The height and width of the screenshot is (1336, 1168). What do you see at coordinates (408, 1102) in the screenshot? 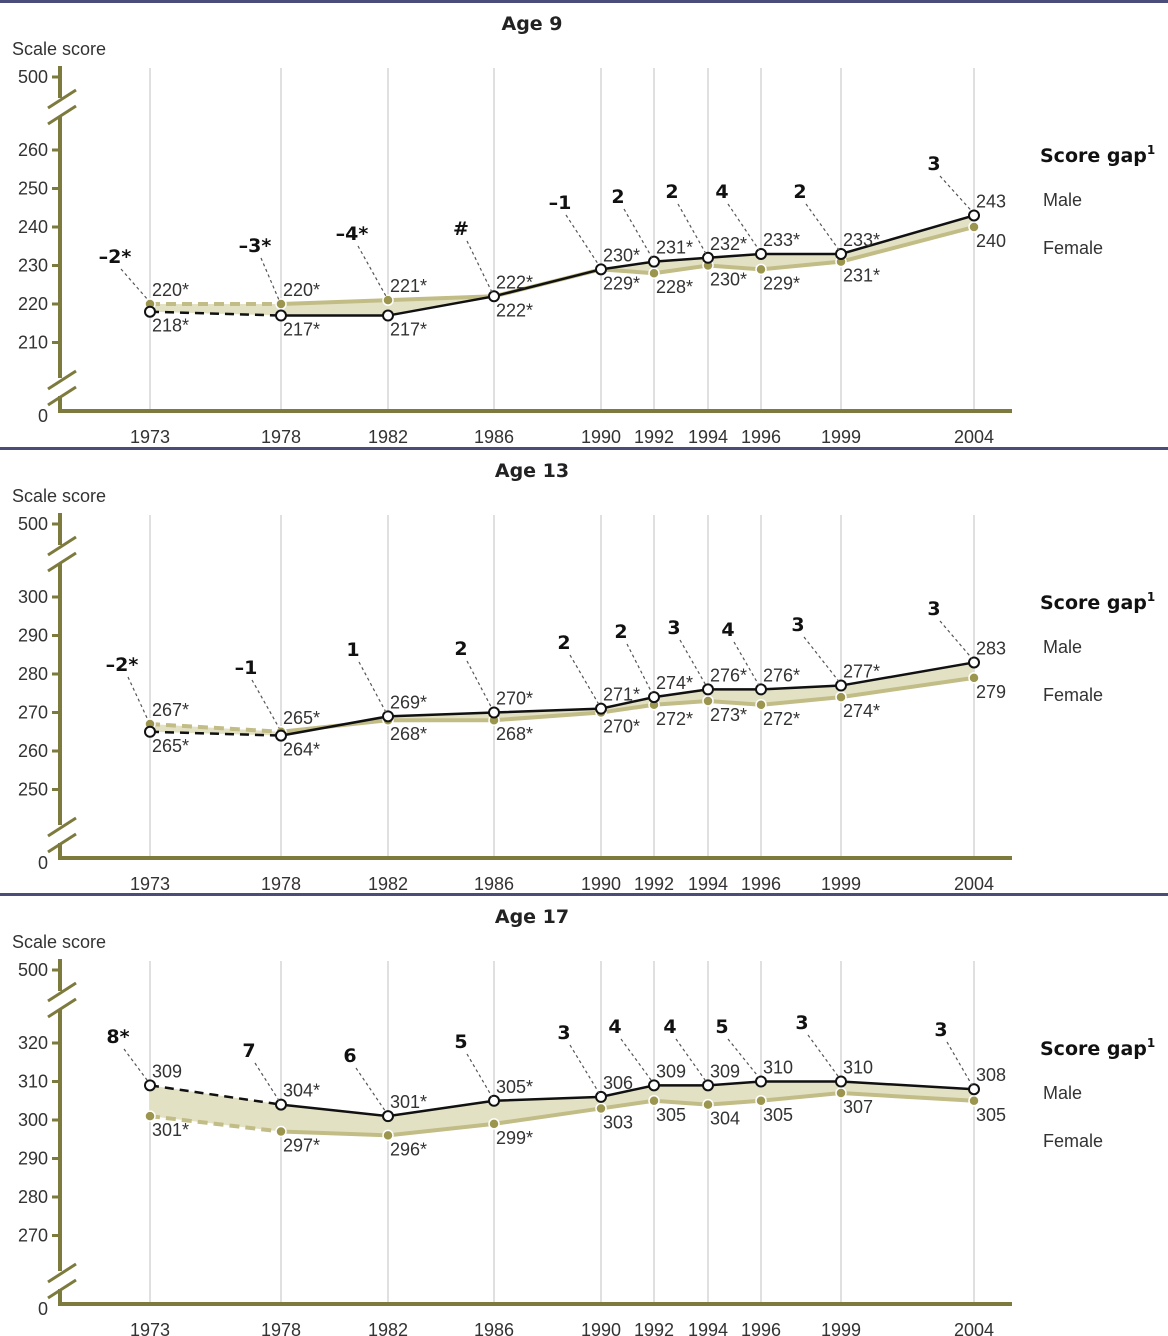
I see `male-data-label: 301*` at bounding box center [408, 1102].